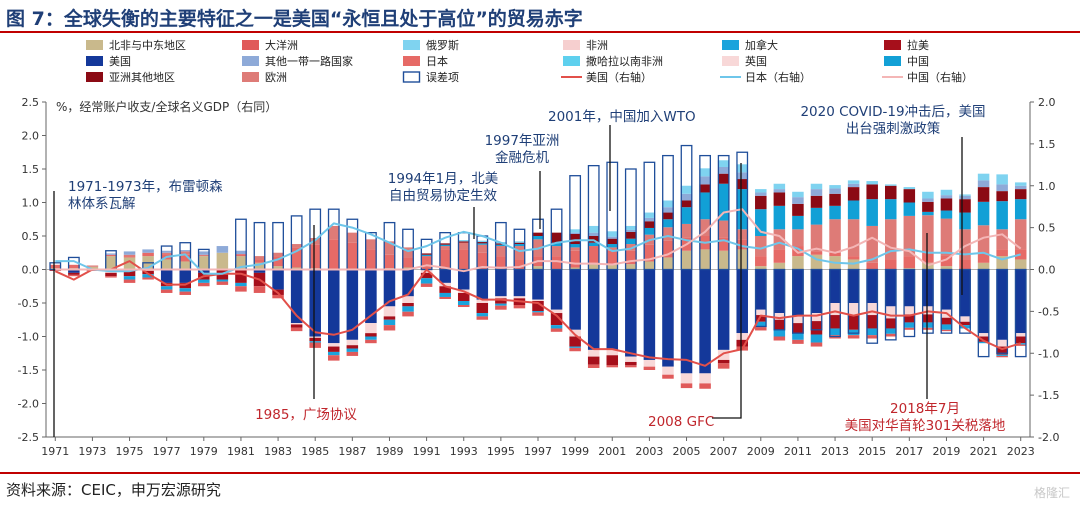 Image resolution: width=1080 pixels, height=511 pixels. What do you see at coordinates (619, 77) in the screenshot?
I see `legend-label: 美国（右轴）` at bounding box center [619, 77].